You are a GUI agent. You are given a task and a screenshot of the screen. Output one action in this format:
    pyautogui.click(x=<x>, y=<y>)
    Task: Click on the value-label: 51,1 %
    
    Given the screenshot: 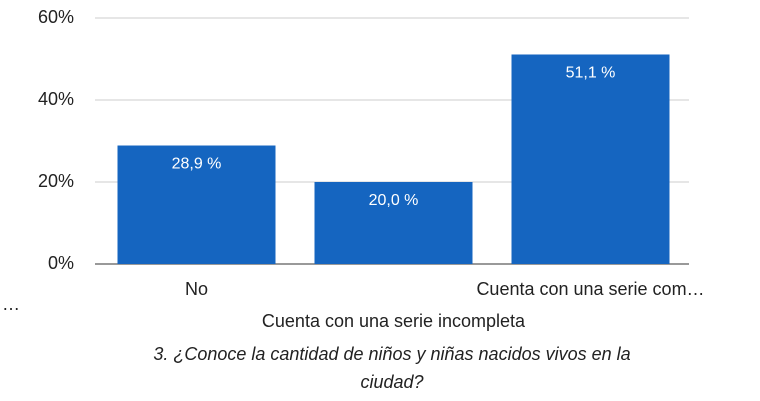 What is the action you would take?
    pyautogui.click(x=591, y=73)
    